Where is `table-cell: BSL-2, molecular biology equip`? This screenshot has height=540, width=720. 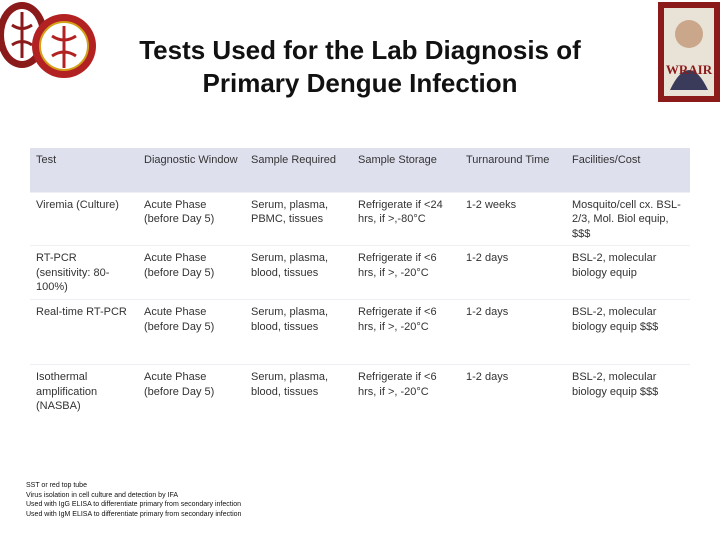
table-cell: BSL-2, molecular biology equip is located at coordinates (614, 265).